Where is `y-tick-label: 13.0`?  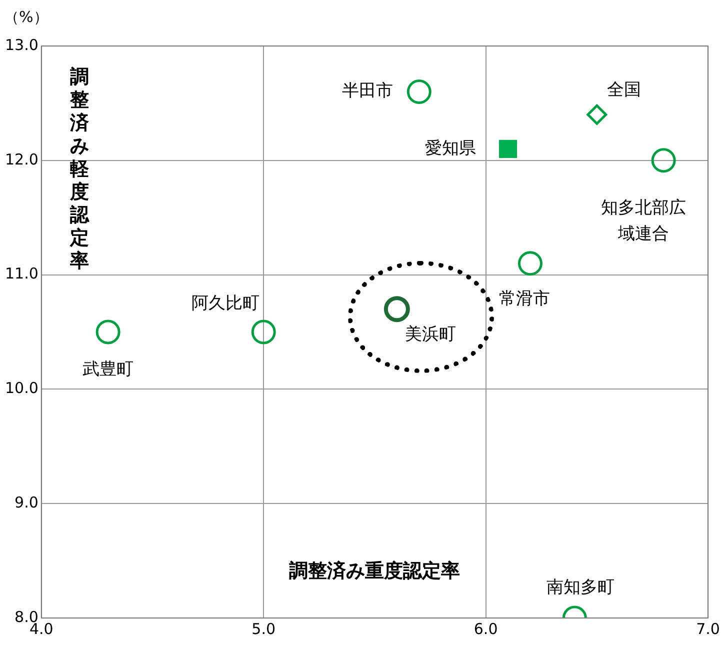 y-tick-label: 13.0 is located at coordinates (21, 45).